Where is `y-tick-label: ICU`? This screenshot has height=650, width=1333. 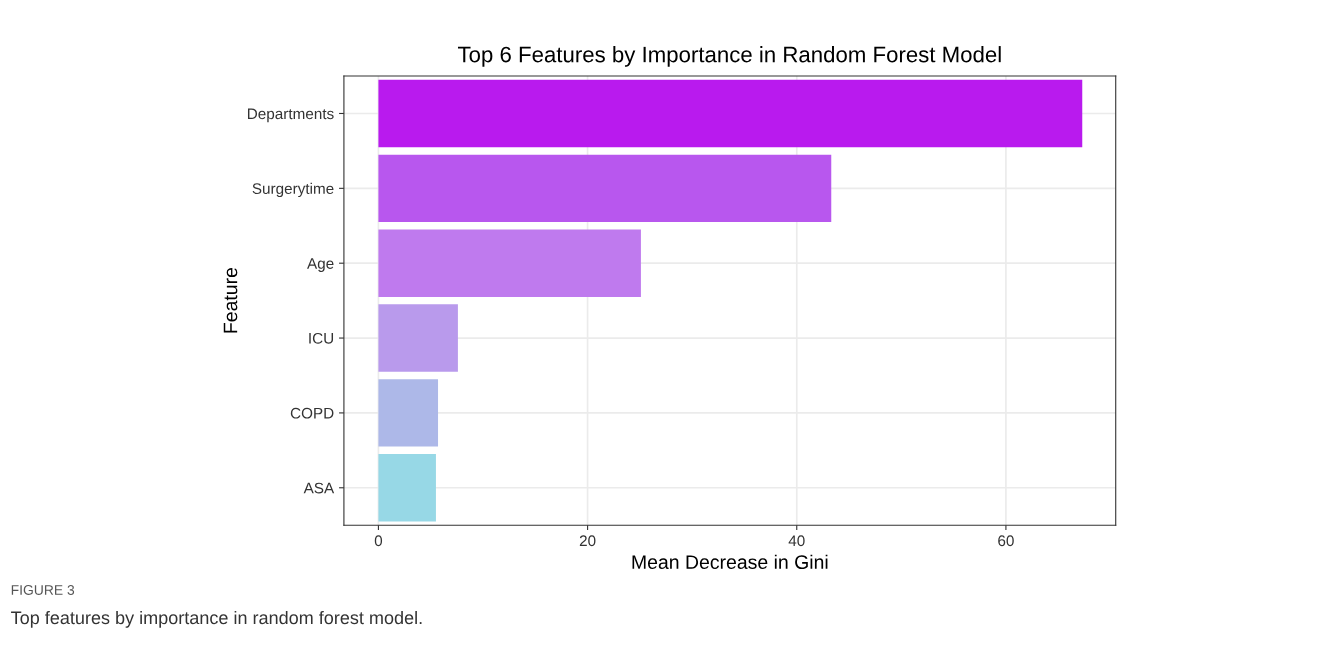
y-tick-label: ICU is located at coordinates (321, 338).